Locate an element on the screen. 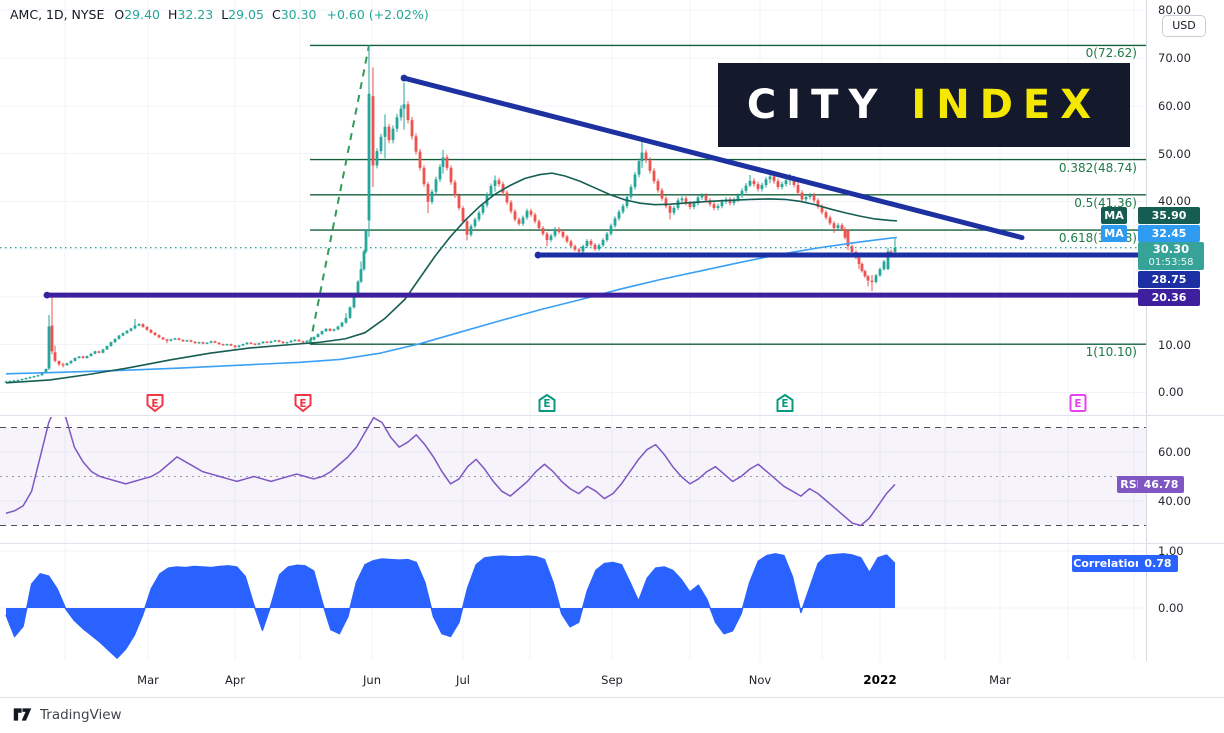 The width and height of the screenshot is (1224, 733). price-tick: 60.00 is located at coordinates (1174, 105).